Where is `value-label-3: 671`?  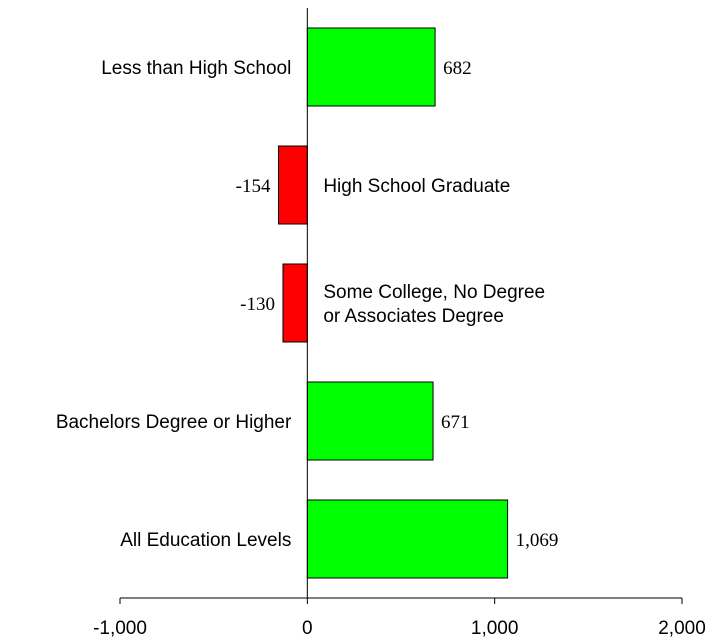 value-label-3: 671 is located at coordinates (455, 422).